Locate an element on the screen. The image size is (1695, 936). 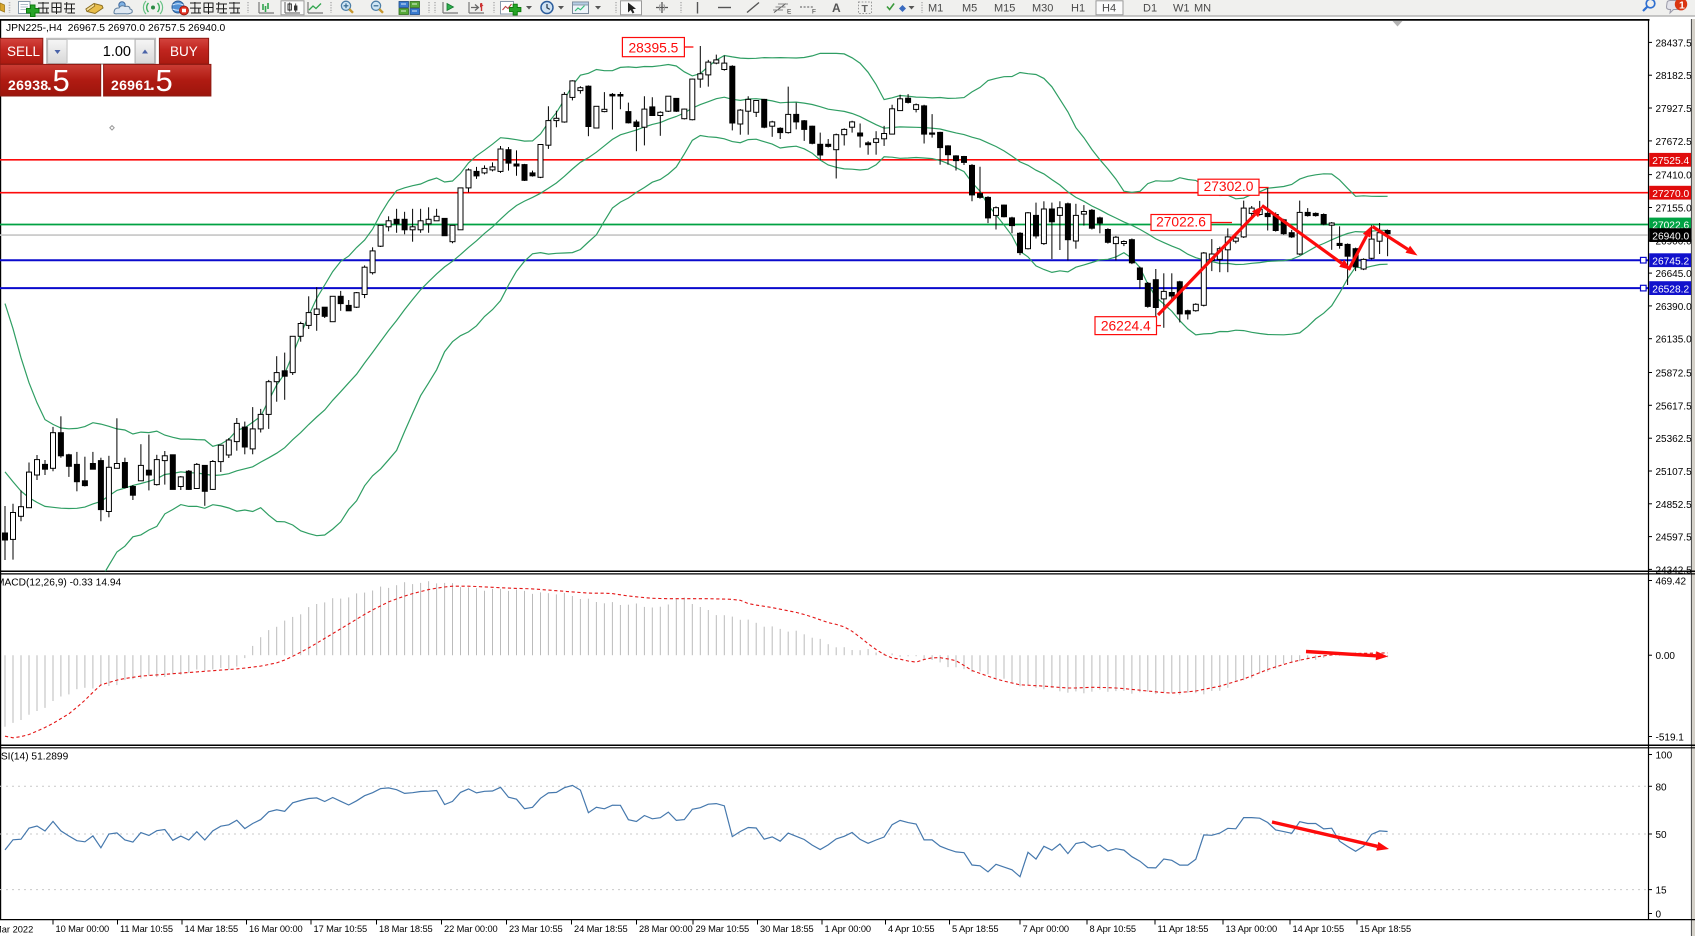
svg-text: A is located at coordinates (836, 8).